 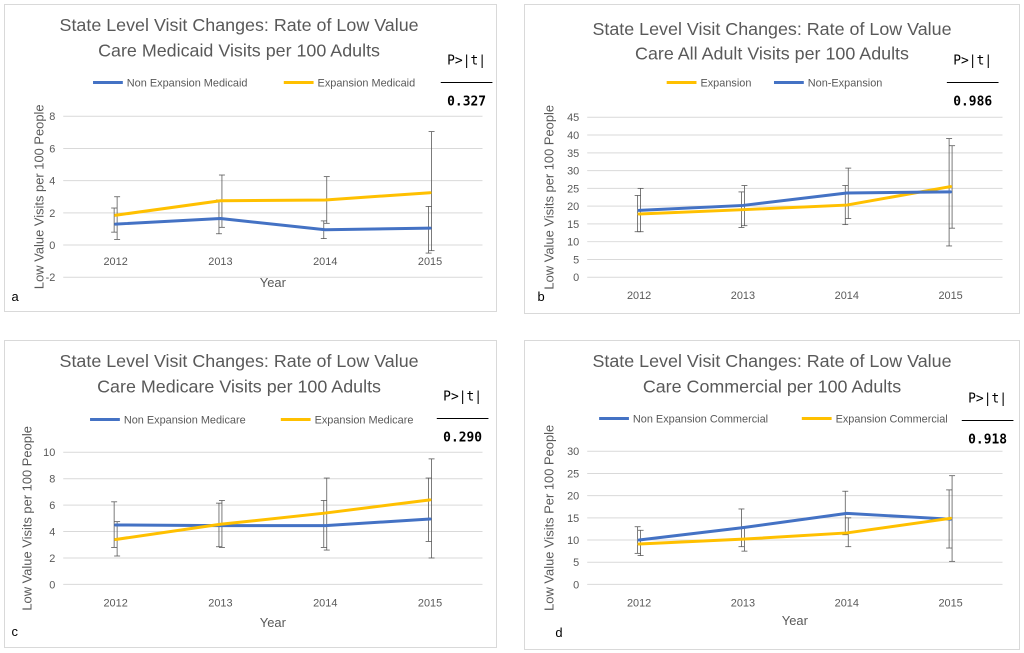 I want to click on panel-label: b, so click(x=541, y=296).